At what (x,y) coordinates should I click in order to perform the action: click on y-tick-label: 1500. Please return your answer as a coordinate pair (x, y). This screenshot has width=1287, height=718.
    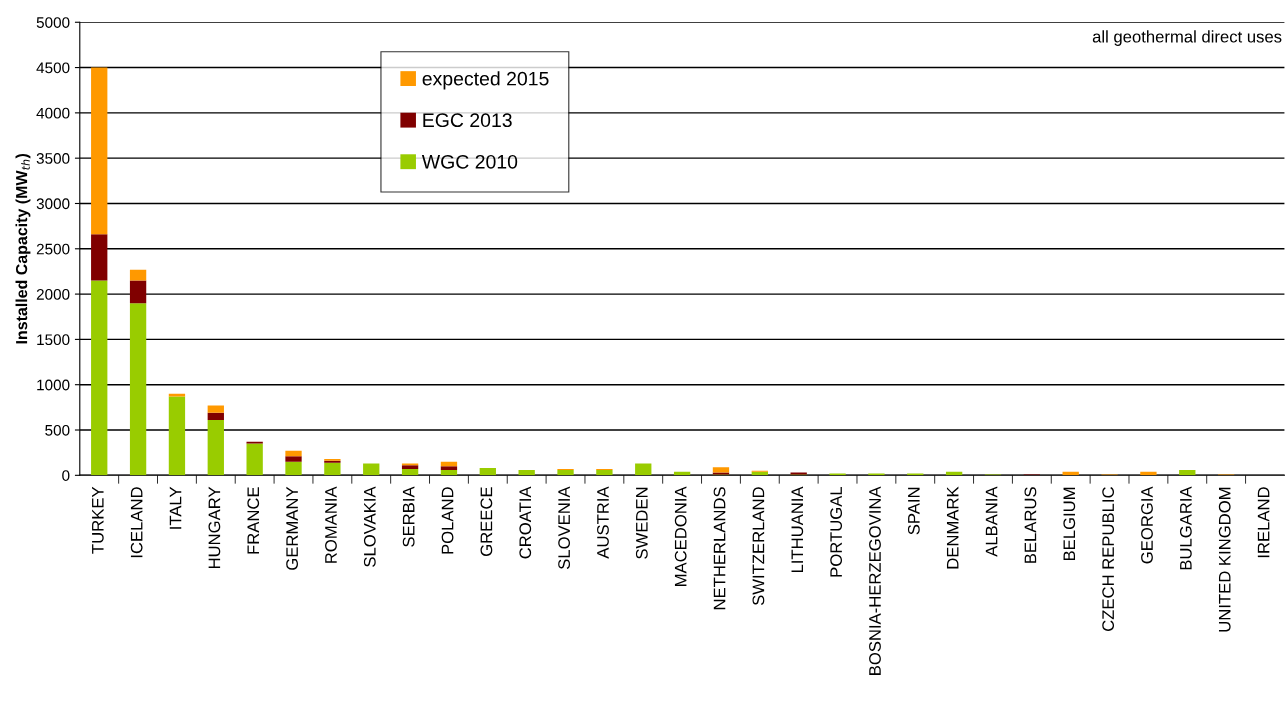
    Looking at the image, I should click on (53, 340).